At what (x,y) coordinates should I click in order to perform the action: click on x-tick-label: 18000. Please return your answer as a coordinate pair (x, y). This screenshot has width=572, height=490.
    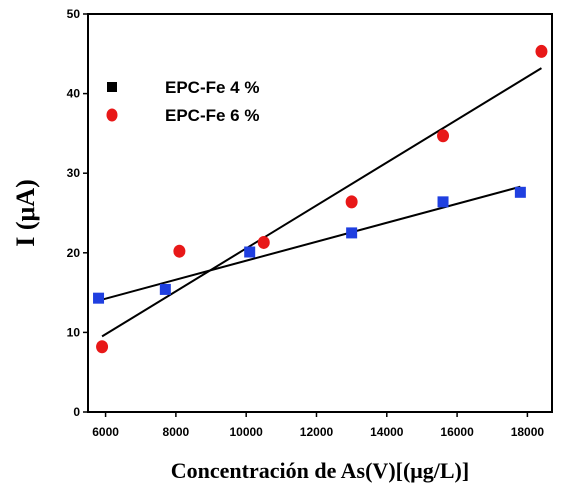
    Looking at the image, I should click on (528, 432).